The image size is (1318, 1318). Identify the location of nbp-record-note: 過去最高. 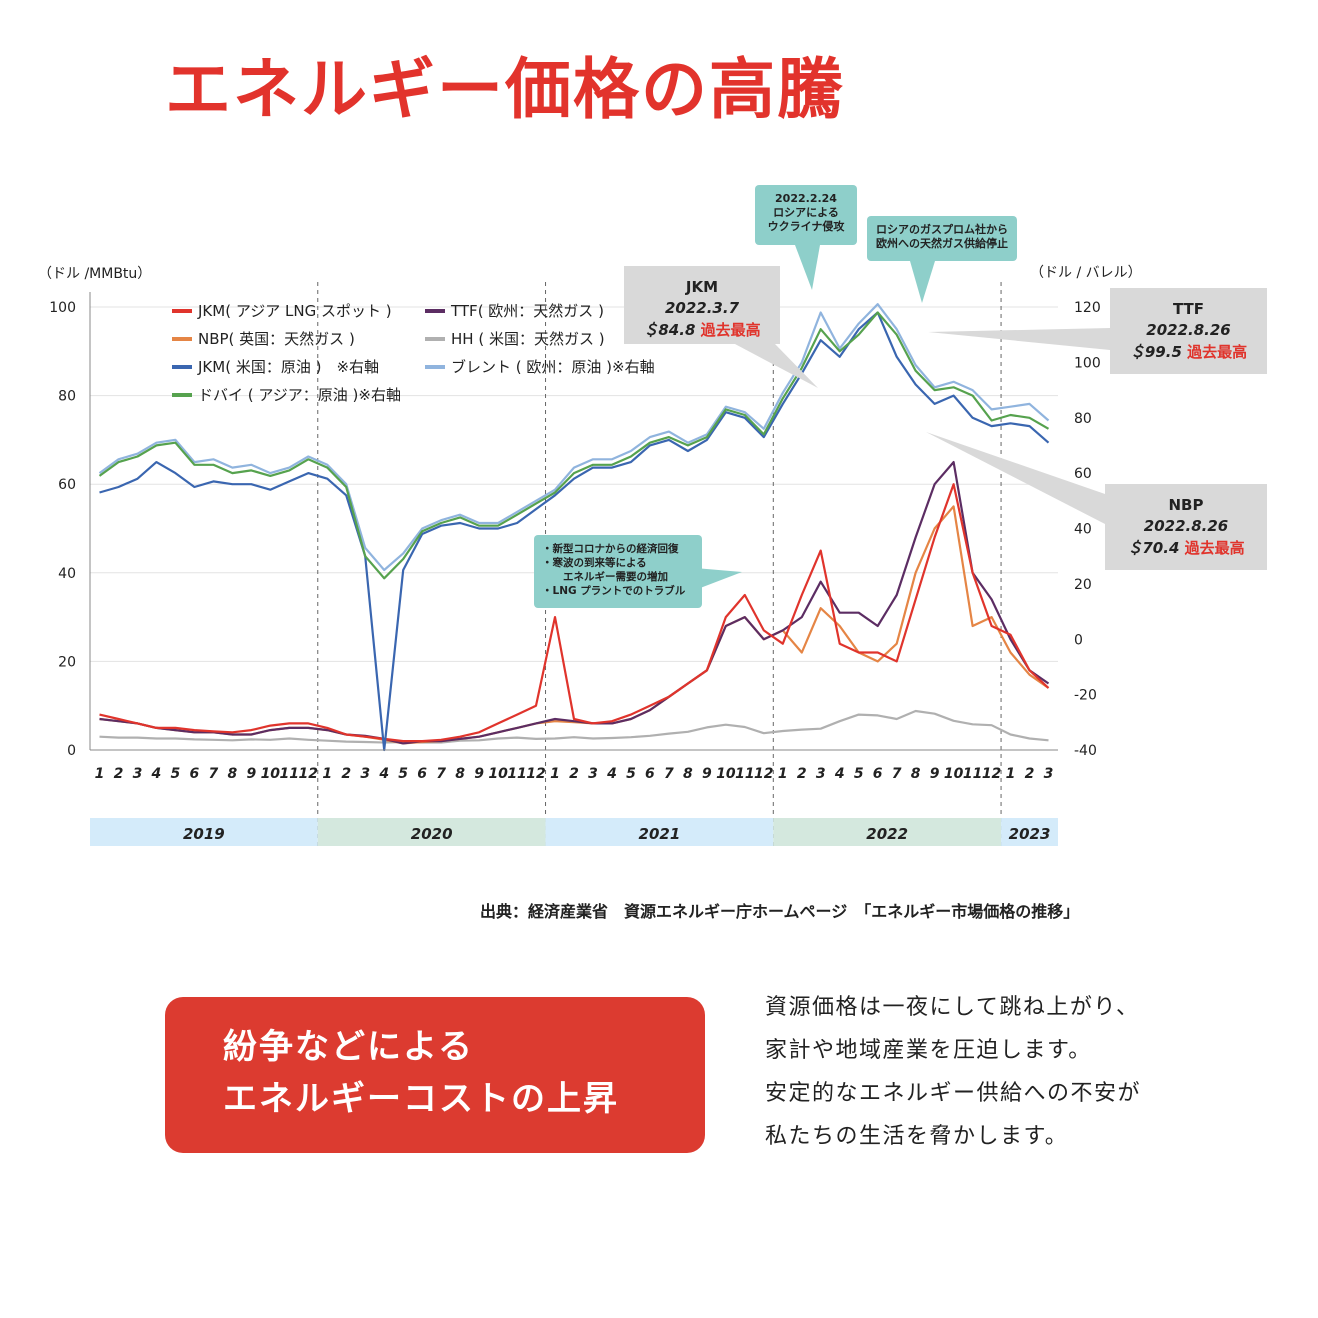
(1214, 548).